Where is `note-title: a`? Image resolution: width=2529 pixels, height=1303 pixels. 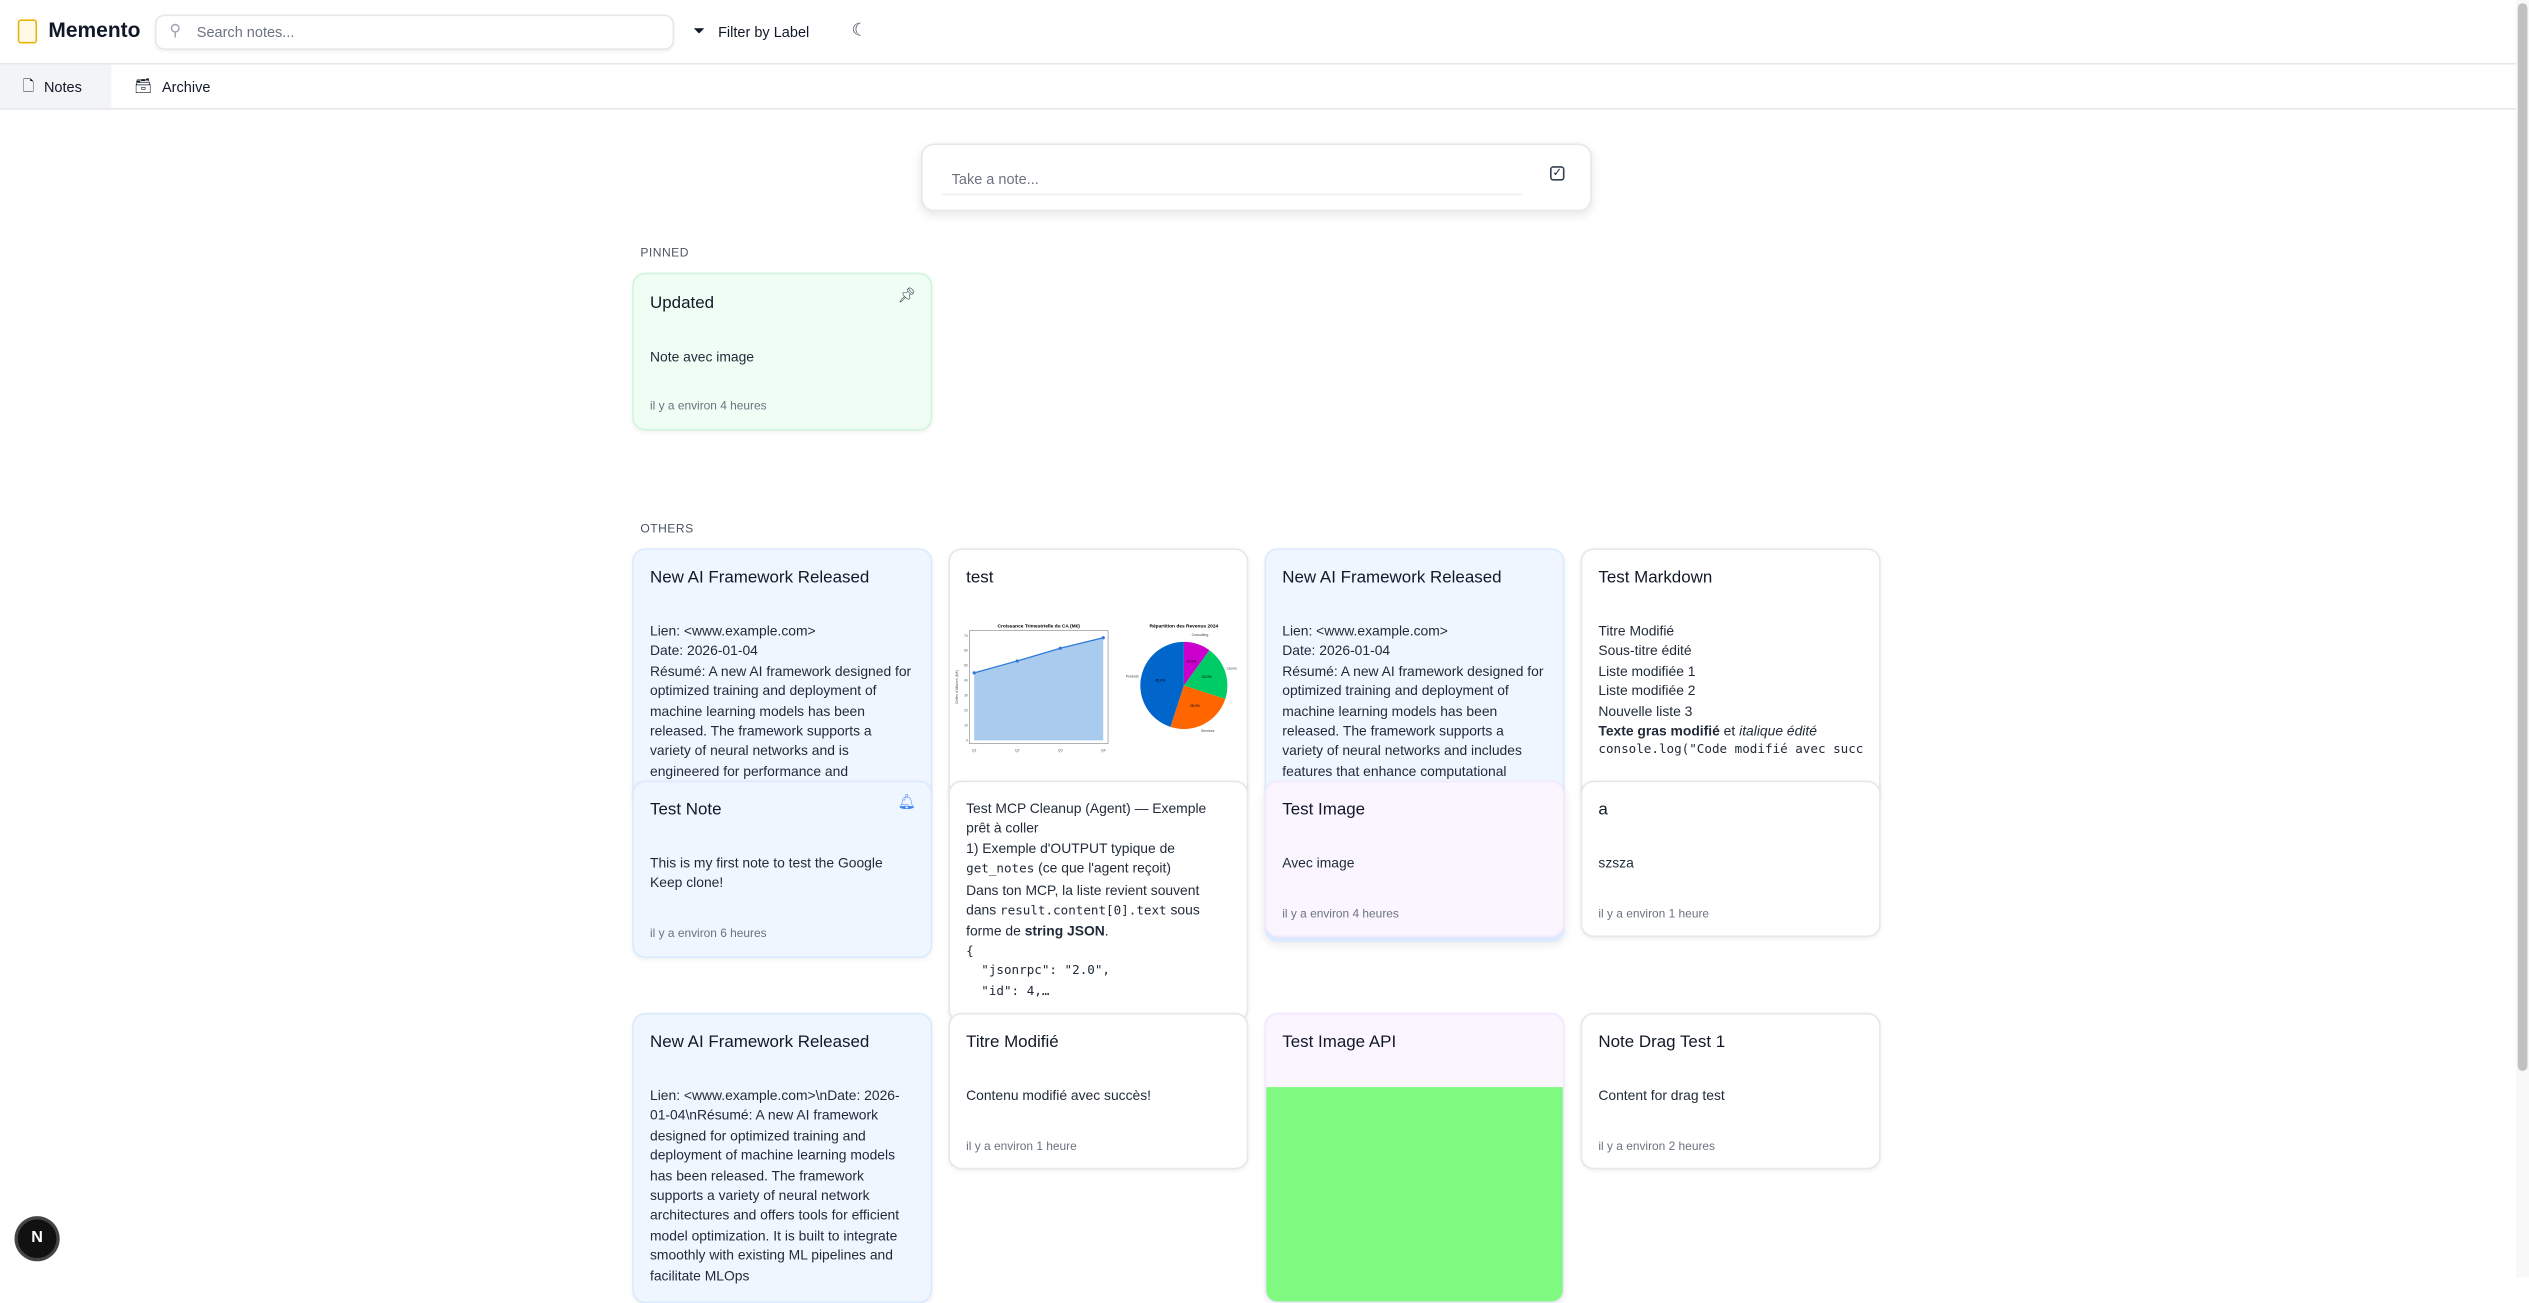
note-title: a is located at coordinates (1603, 809).